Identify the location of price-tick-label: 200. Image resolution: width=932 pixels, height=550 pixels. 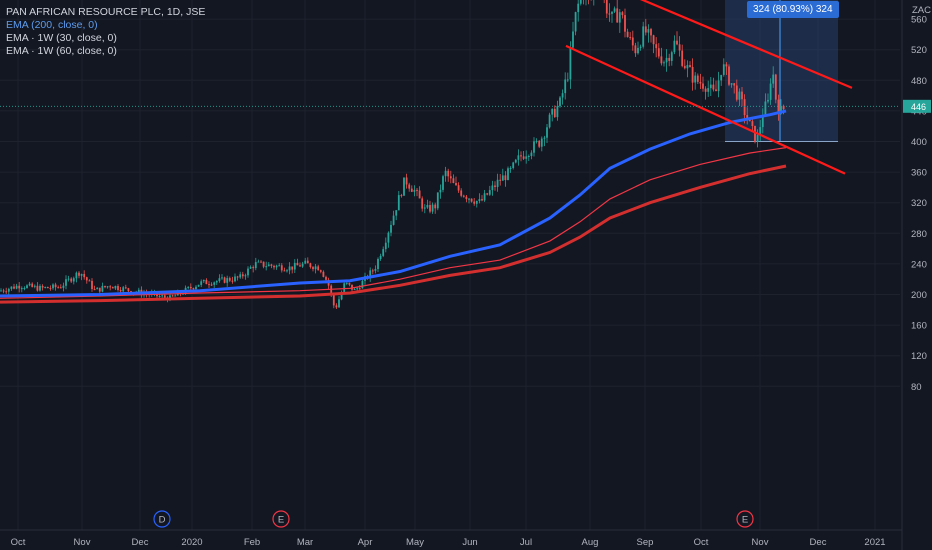
(919, 295).